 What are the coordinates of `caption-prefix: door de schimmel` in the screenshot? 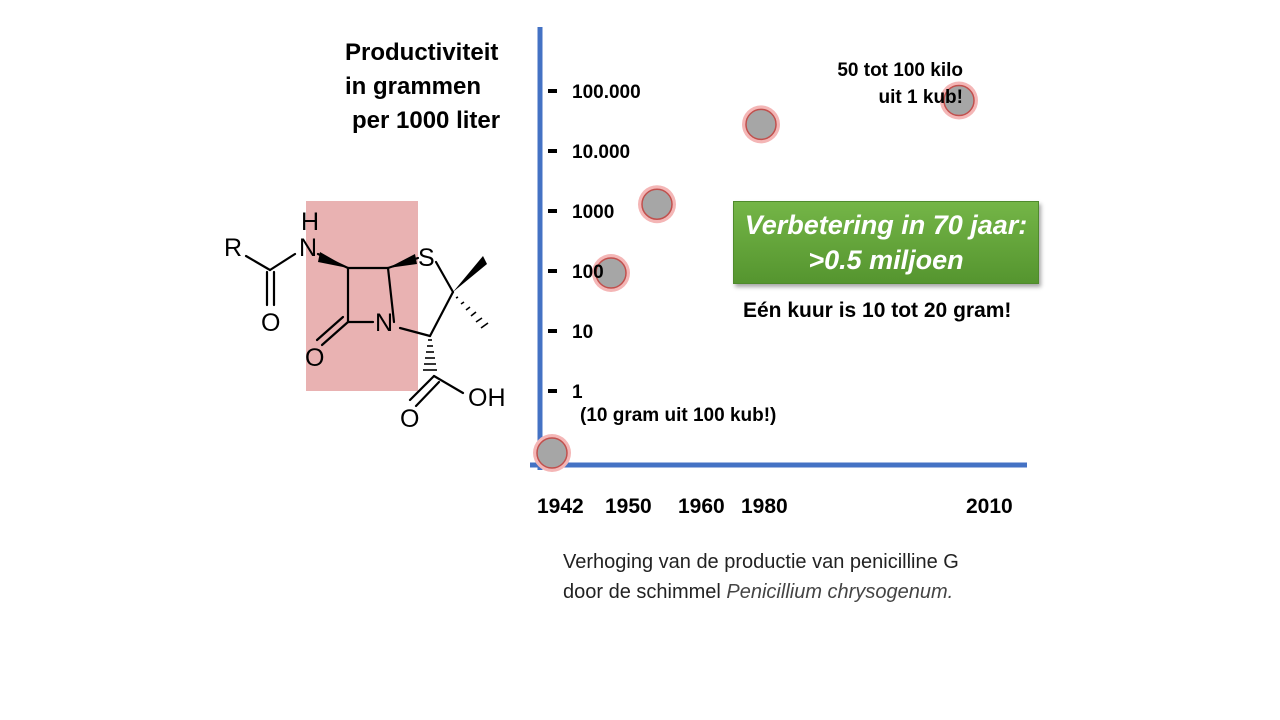 It's located at (645, 592).